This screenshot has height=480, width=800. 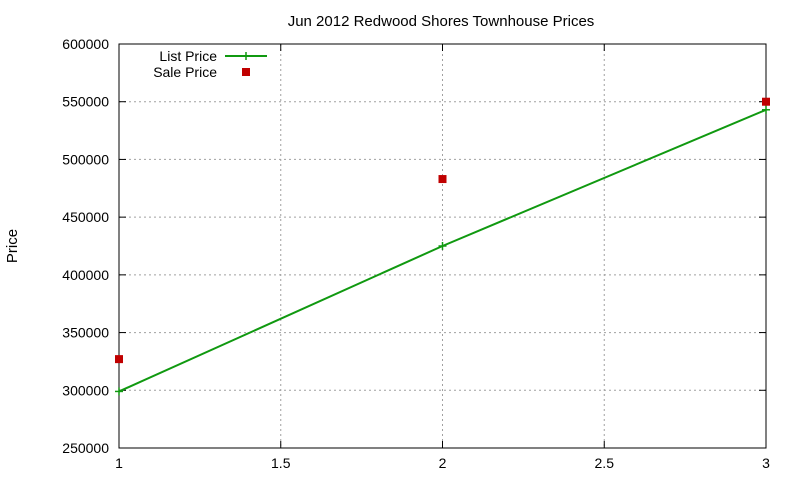 I want to click on y-axis-label: Price, so click(x=12, y=246).